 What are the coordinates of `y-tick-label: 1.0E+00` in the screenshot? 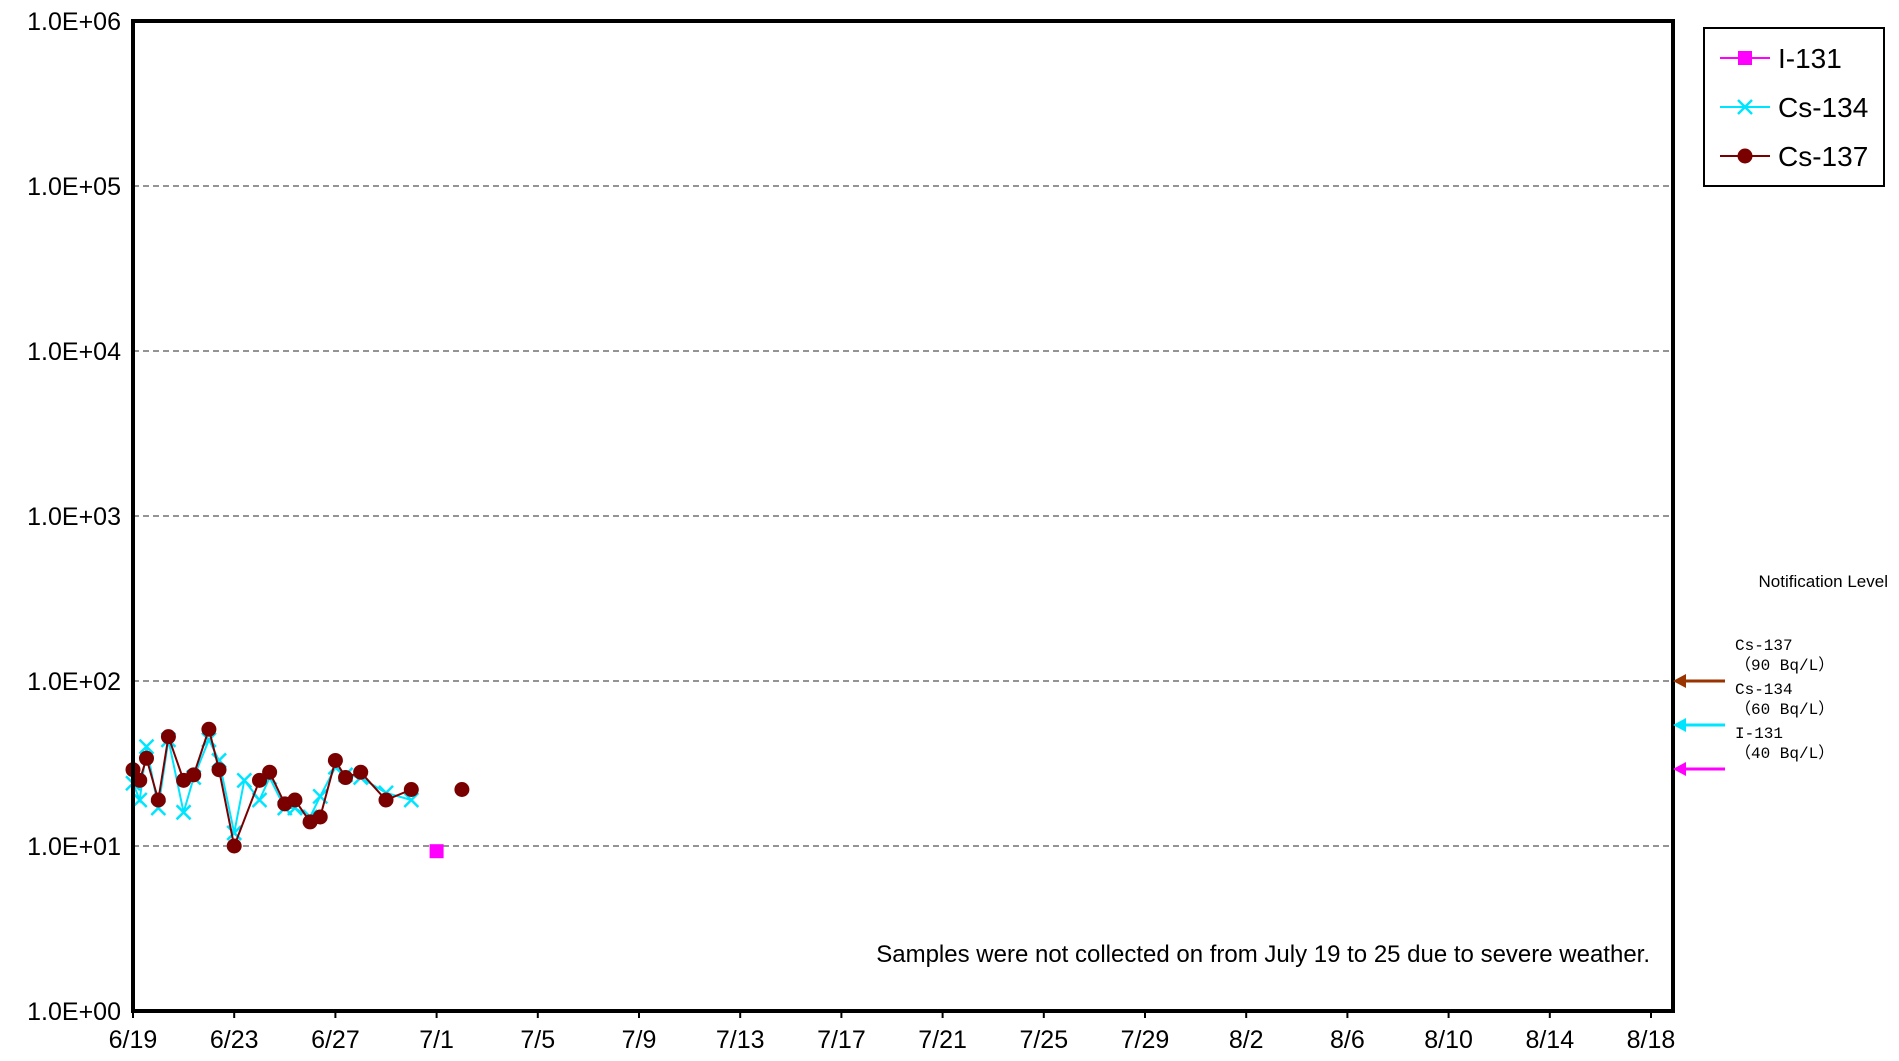 It's located at (74, 1012).